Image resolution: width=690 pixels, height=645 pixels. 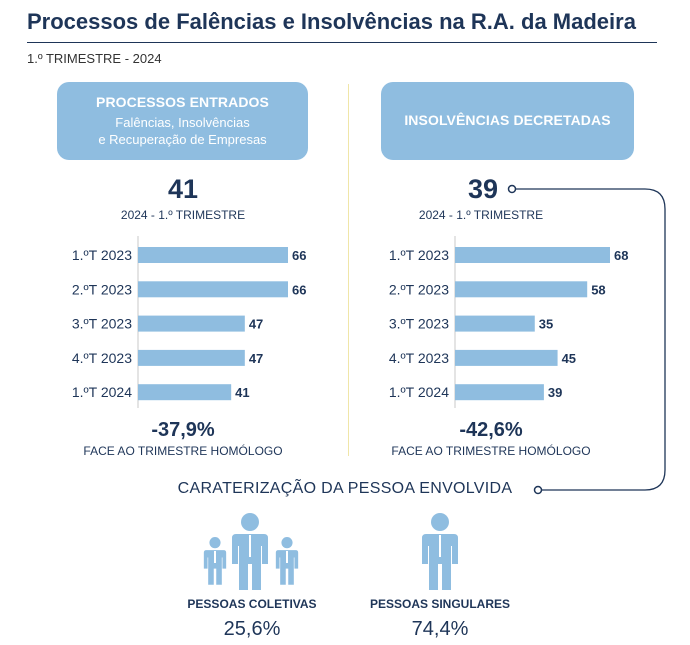 I want to click on right-value-label: 45, so click(x=569, y=358).